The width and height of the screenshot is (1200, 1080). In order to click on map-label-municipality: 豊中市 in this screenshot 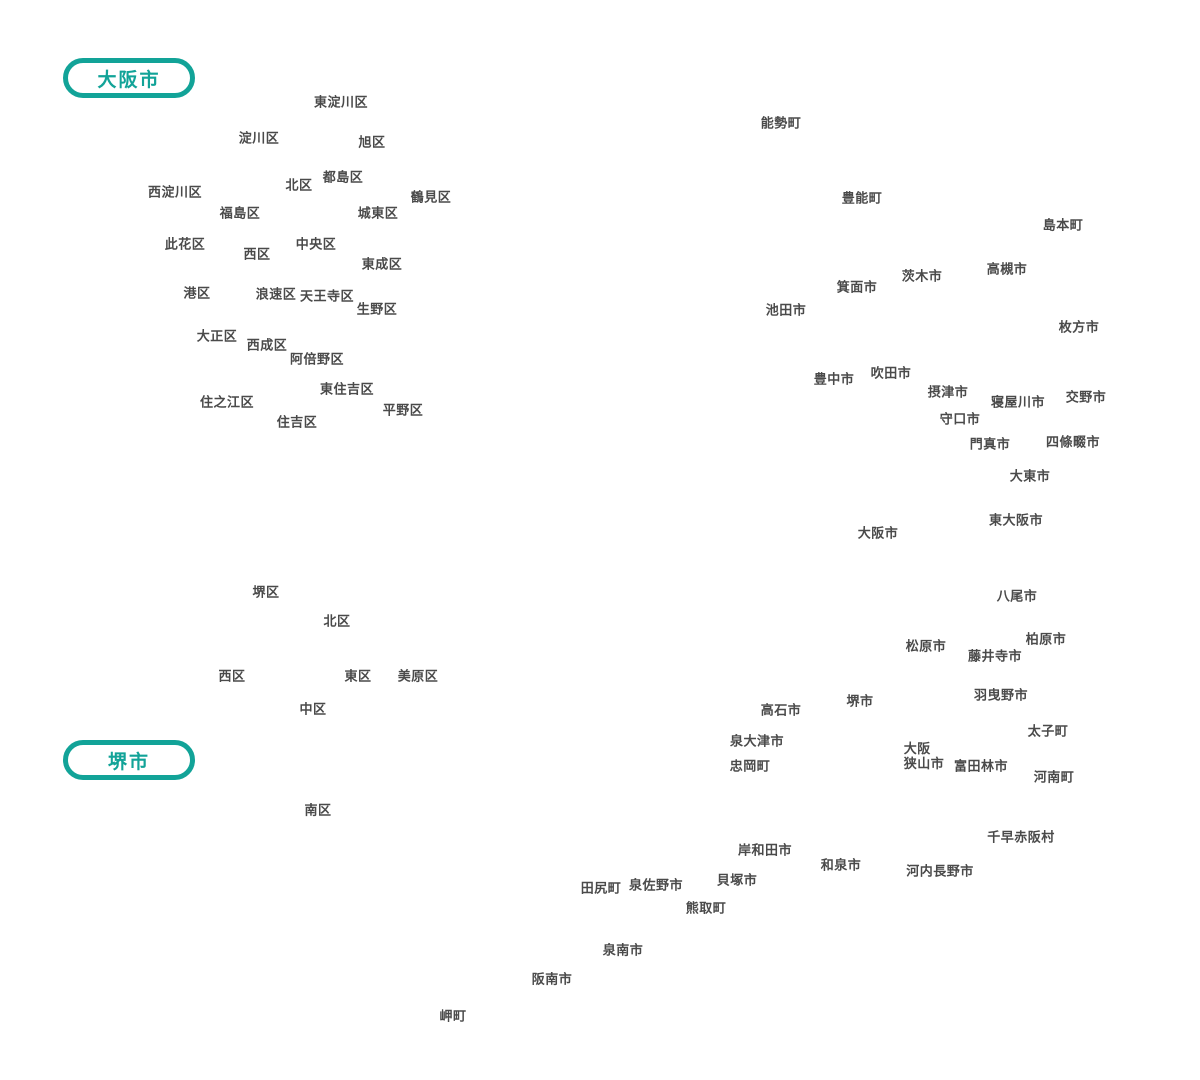, I will do `click(834, 379)`.